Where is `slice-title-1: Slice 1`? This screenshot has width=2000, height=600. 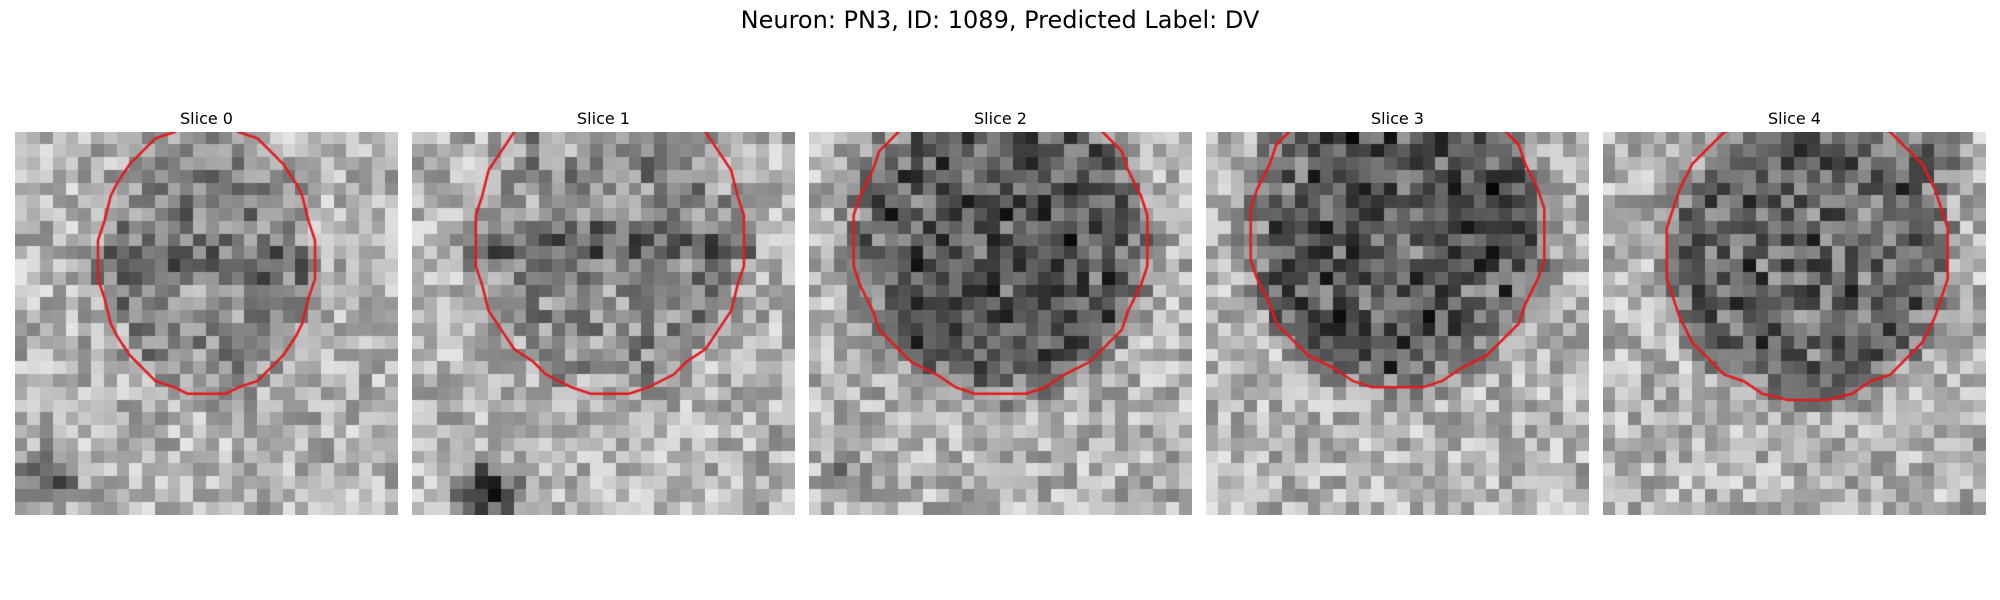
slice-title-1: Slice 1 is located at coordinates (603, 118).